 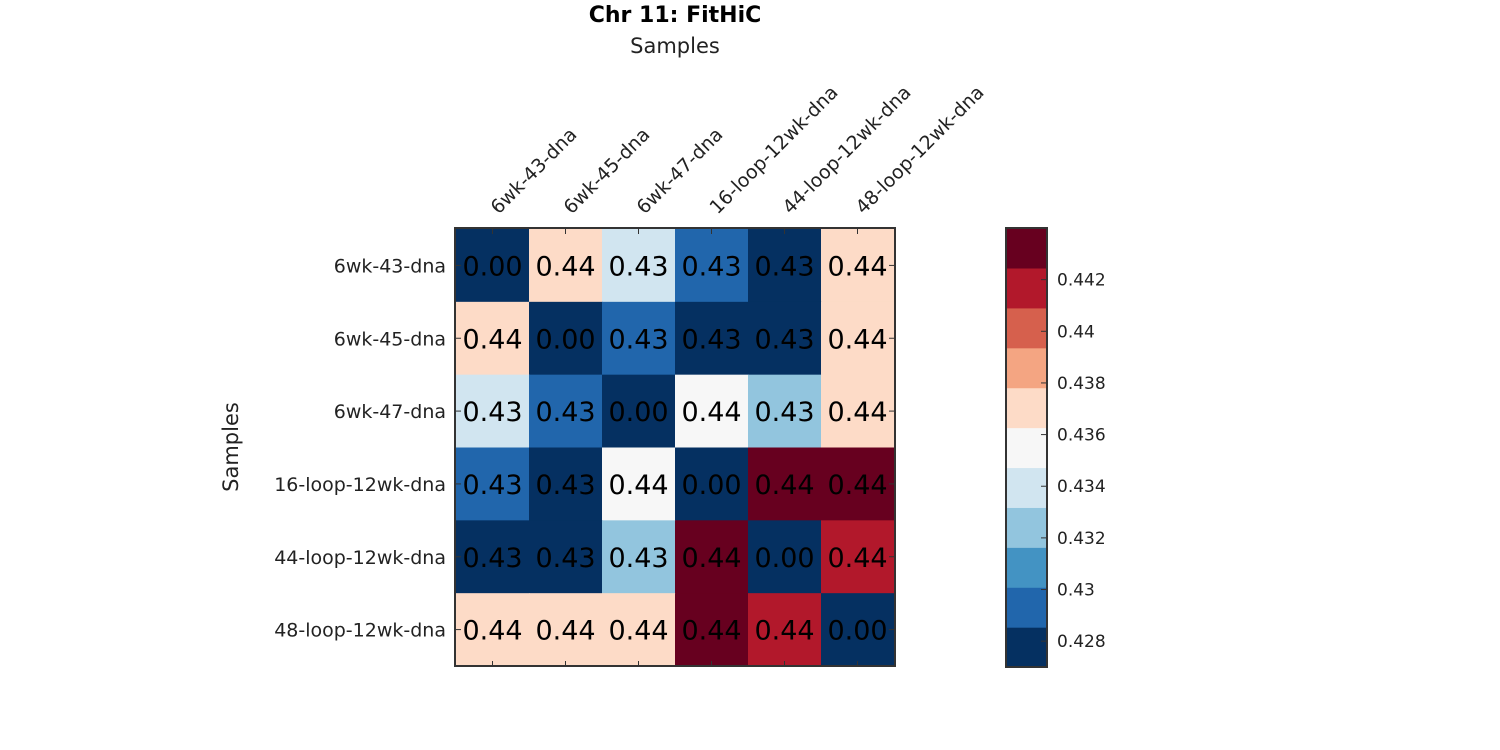 I want to click on colorbar: 0.428 0.43 0.432 0.434 0.436 0.438 0.44 0.442, so click(x=1055, y=447).